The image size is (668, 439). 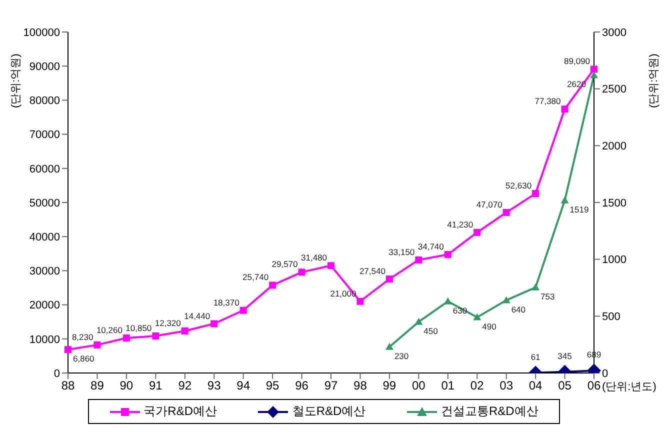 What do you see at coordinates (44, 135) in the screenshot?
I see `y-tick-label: 70000` at bounding box center [44, 135].